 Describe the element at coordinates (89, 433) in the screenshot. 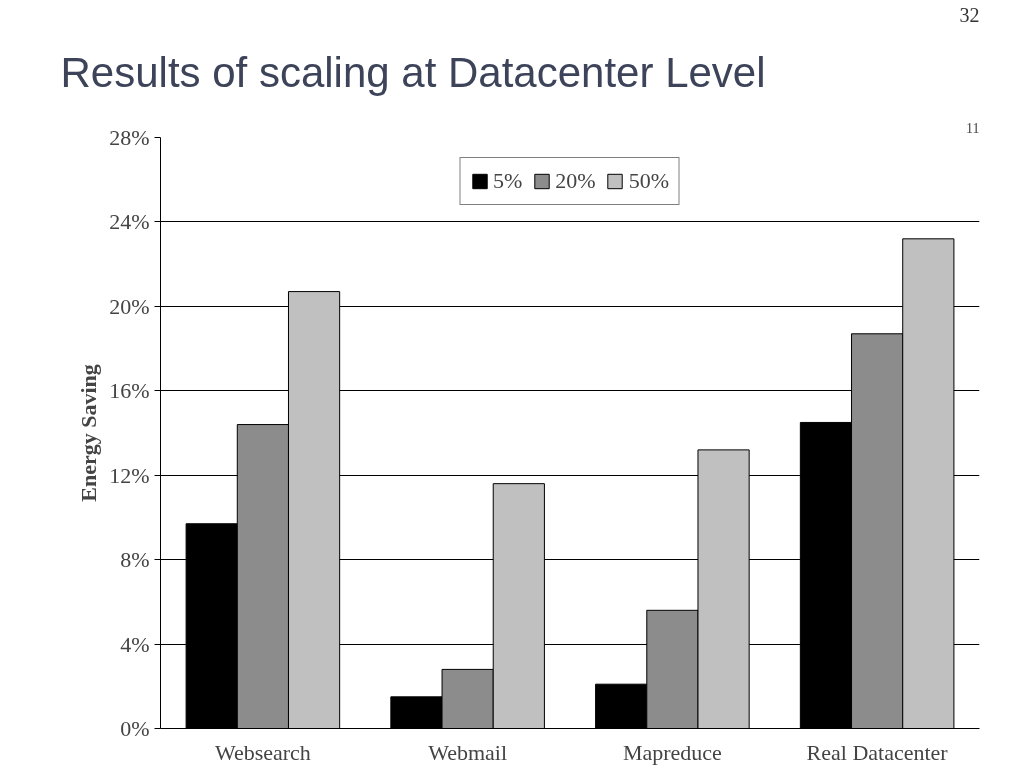

I see `y-axis-title: Energy Saving` at that location.